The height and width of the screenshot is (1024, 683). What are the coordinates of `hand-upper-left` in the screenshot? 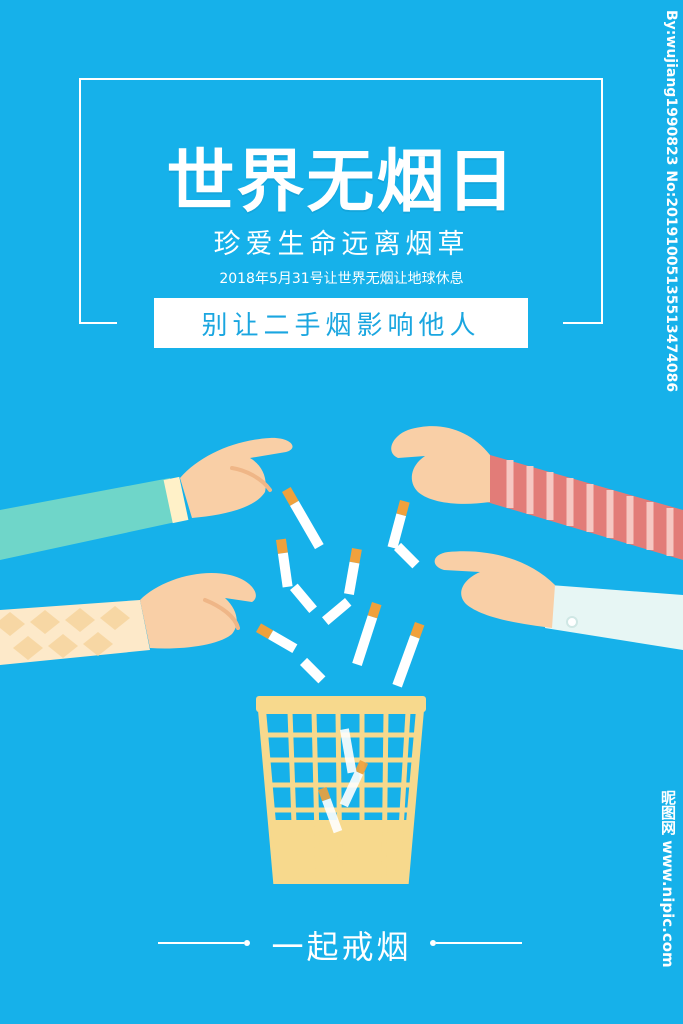 It's located at (146, 498).